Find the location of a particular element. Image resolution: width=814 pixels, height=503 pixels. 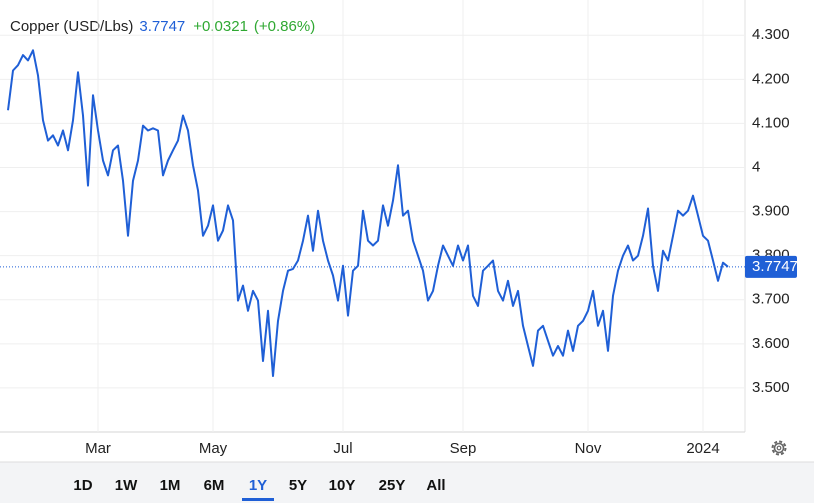

price-change-percent: (+0.86%) is located at coordinates (284, 26).